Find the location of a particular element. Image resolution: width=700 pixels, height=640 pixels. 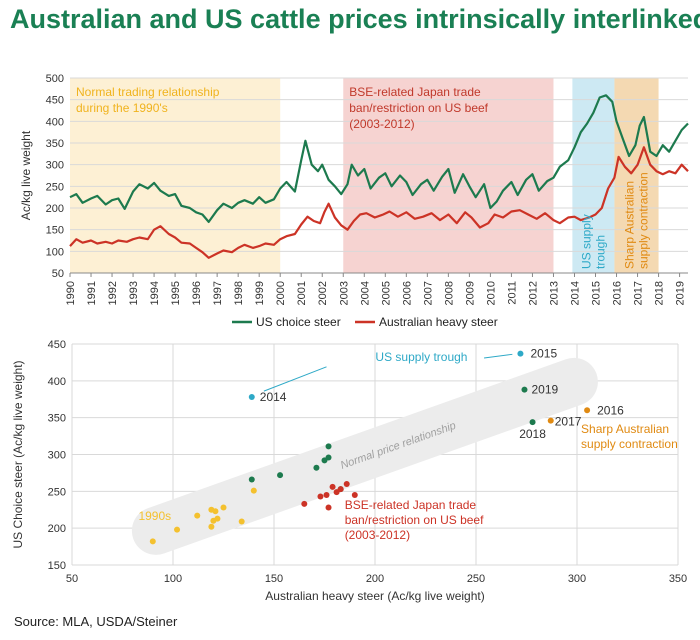

x-tick-label: 1994 is located at coordinates (155, 293).